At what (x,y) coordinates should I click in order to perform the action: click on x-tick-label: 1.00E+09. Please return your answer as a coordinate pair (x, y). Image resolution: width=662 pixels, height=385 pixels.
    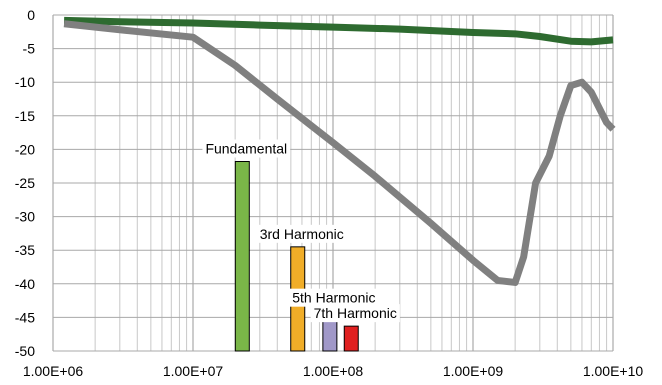
    Looking at the image, I should click on (473, 371).